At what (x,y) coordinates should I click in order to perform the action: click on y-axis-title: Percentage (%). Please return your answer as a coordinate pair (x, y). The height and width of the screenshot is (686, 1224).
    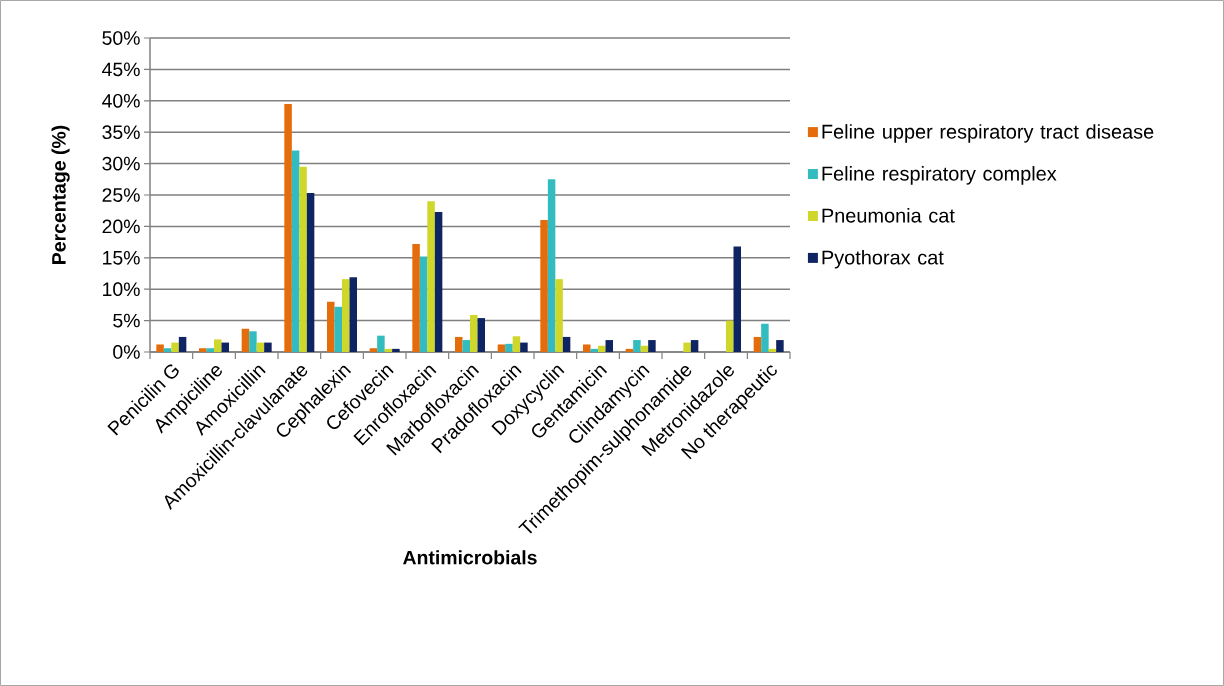
    Looking at the image, I should click on (60, 194).